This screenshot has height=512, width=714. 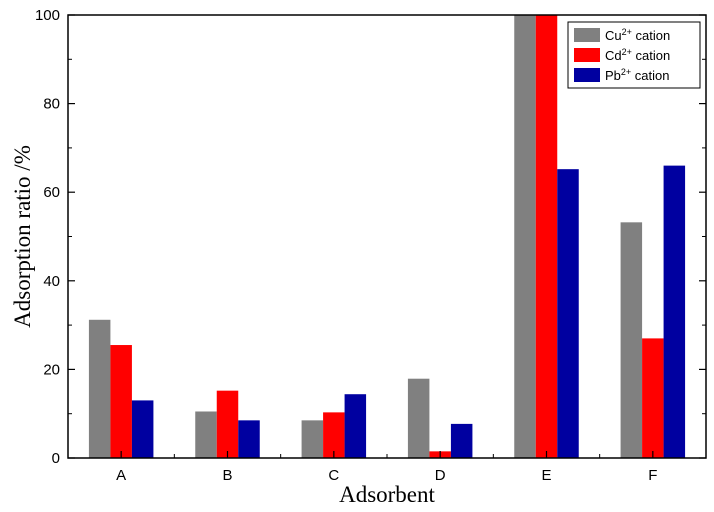 What do you see at coordinates (631, 340) in the screenshot?
I see `bar-F-Cu` at bounding box center [631, 340].